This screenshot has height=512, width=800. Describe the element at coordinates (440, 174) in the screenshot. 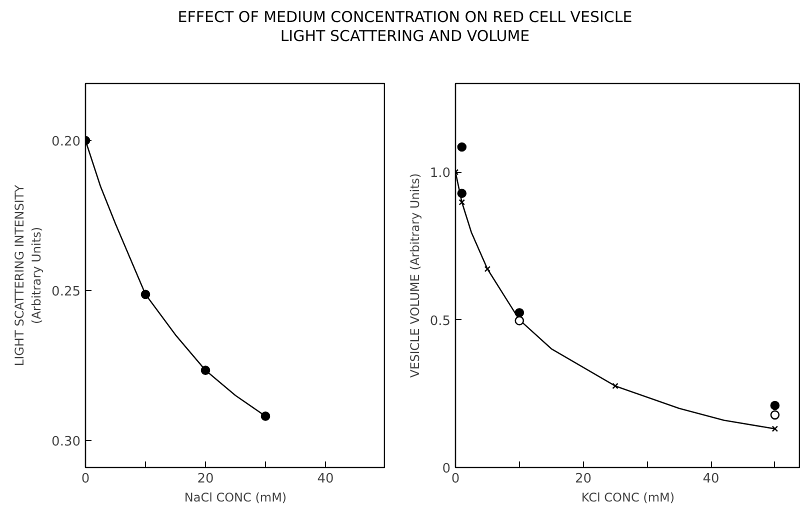

I see `y-tick-label: 1.0` at that location.